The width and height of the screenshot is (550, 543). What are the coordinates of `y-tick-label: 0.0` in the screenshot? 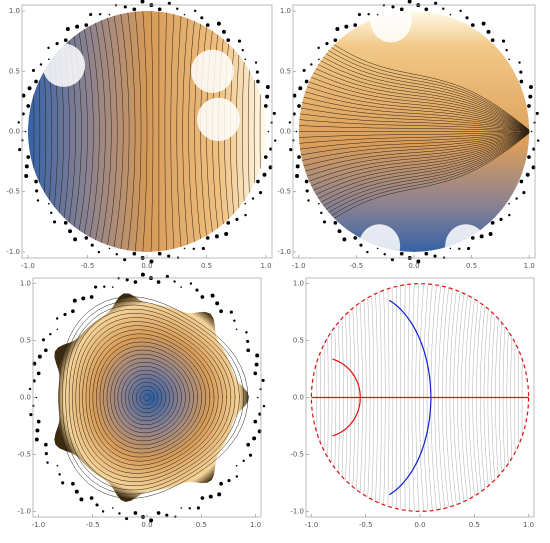 It's located at (285, 132).